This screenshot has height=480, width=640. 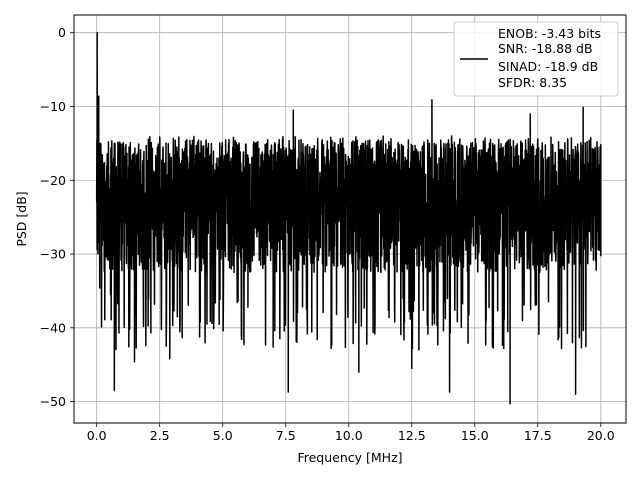 What do you see at coordinates (286, 435) in the screenshot?
I see `x-tick-label: 7.5` at bounding box center [286, 435].